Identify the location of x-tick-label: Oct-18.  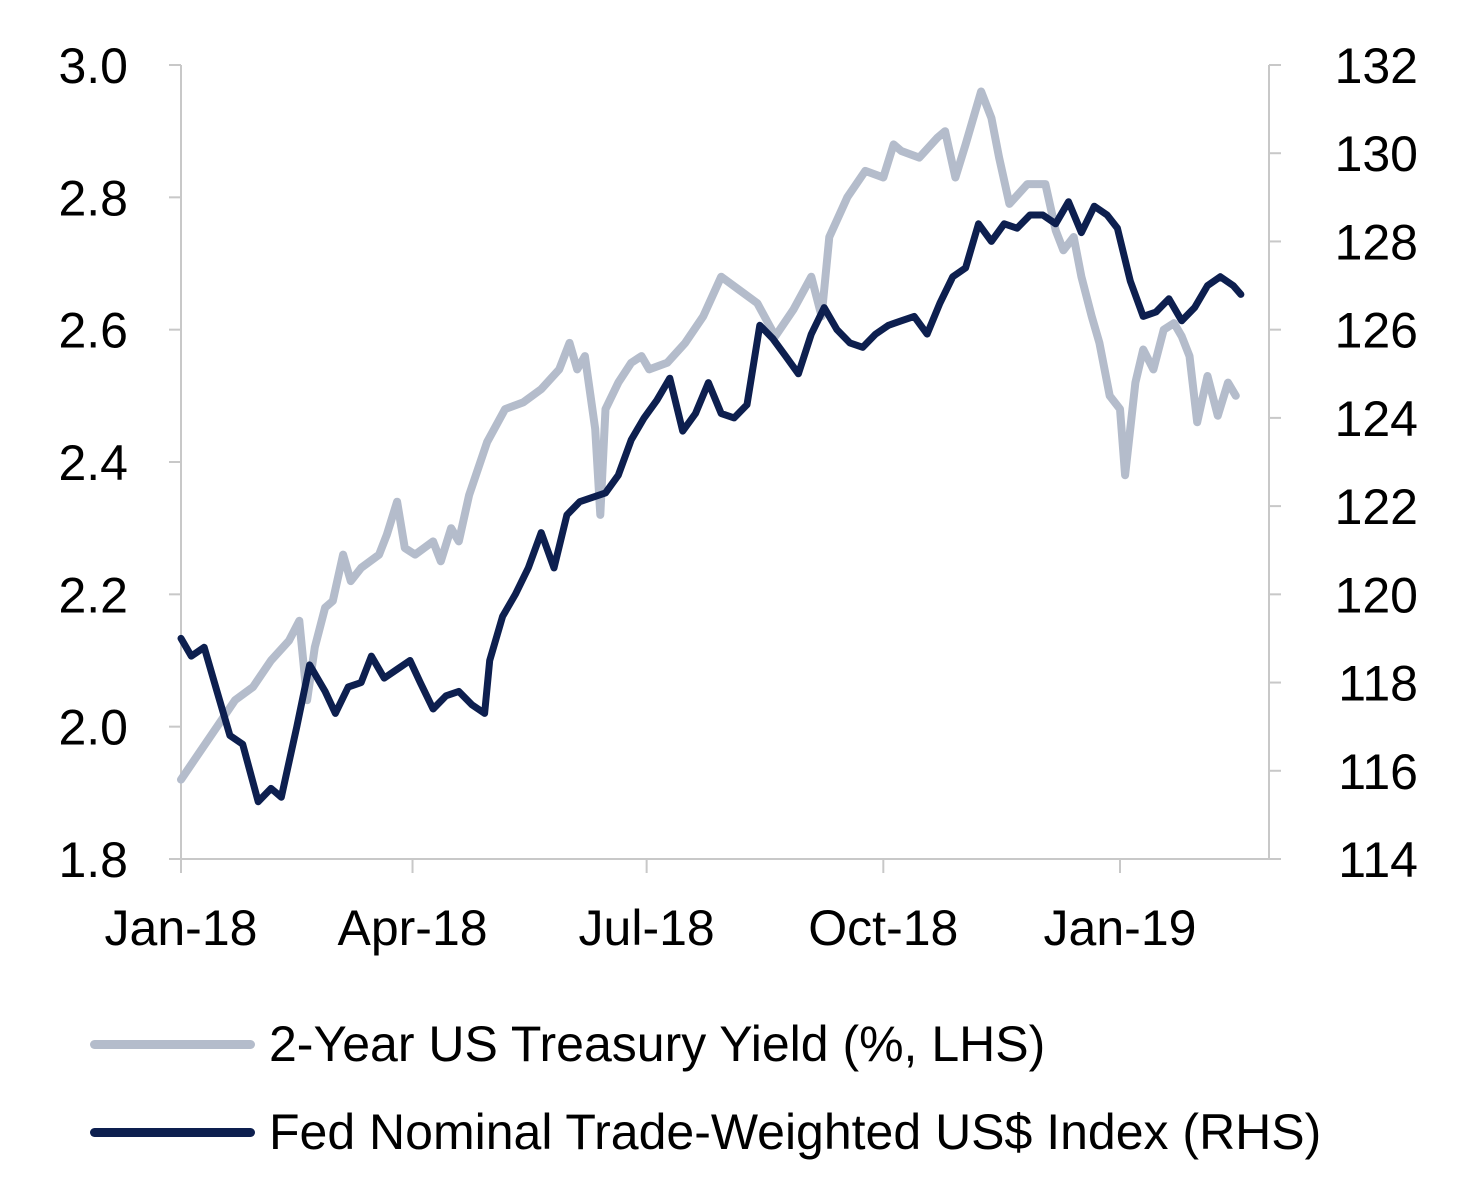
(883, 928).